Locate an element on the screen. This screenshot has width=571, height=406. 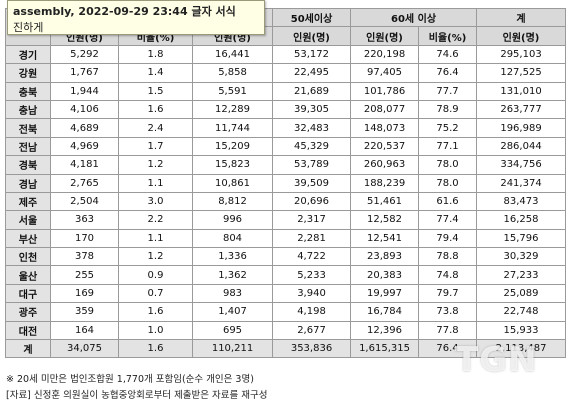
table-row: 전남 4,969 1.7 15,209 45,329 220,537 77.1 286,044 is located at coordinates (286, 146).